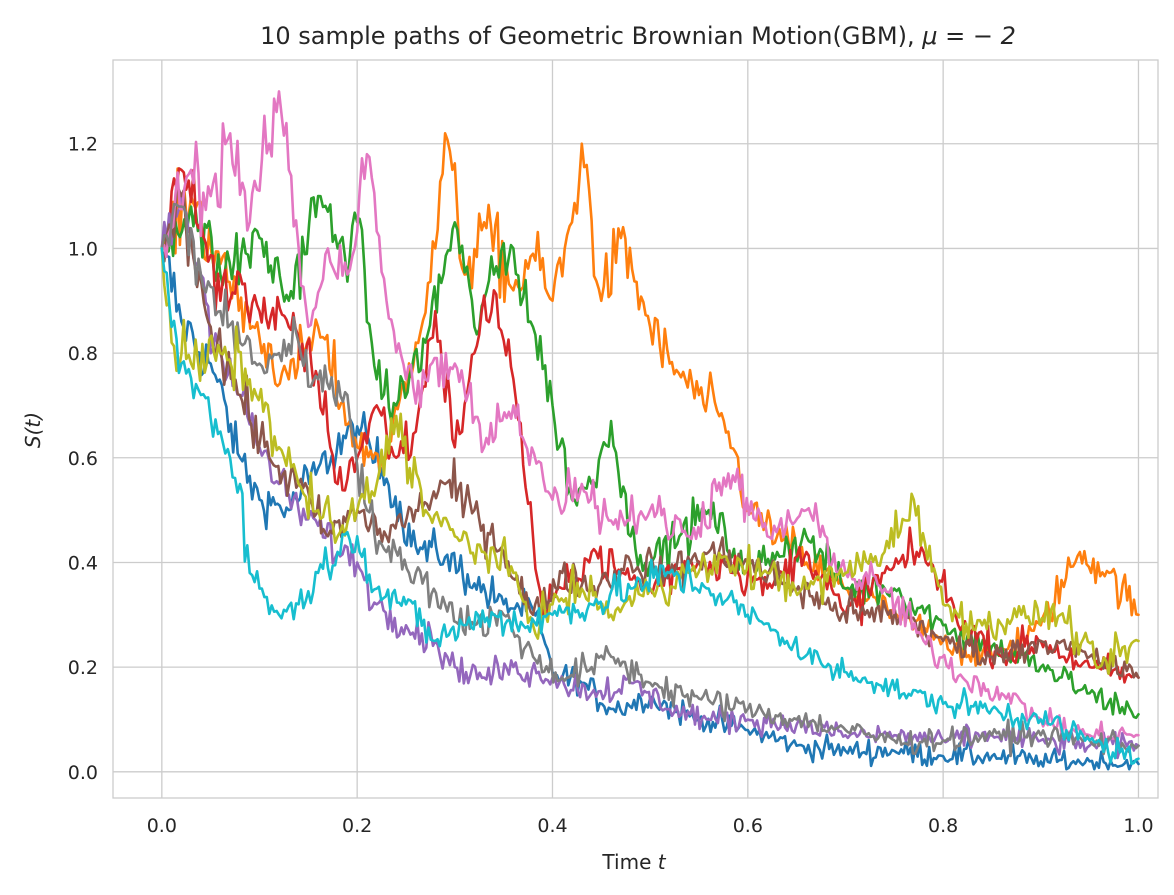 Image resolution: width=1174 pixels, height=895 pixels. I want to click on x-tick-label: 0.2, so click(357, 826).